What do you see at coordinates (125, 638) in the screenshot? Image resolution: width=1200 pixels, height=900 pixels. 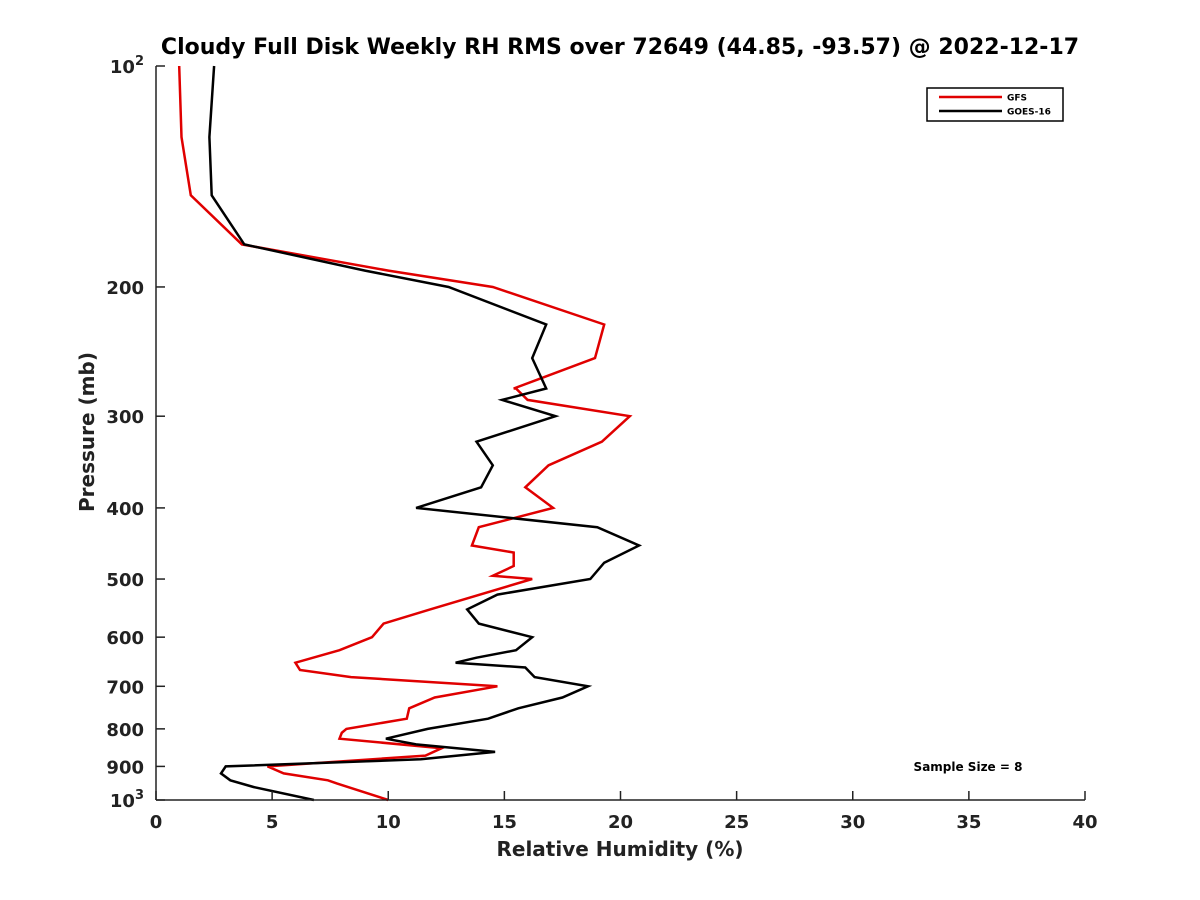 I see `y-tick-label: 600` at bounding box center [125, 638].